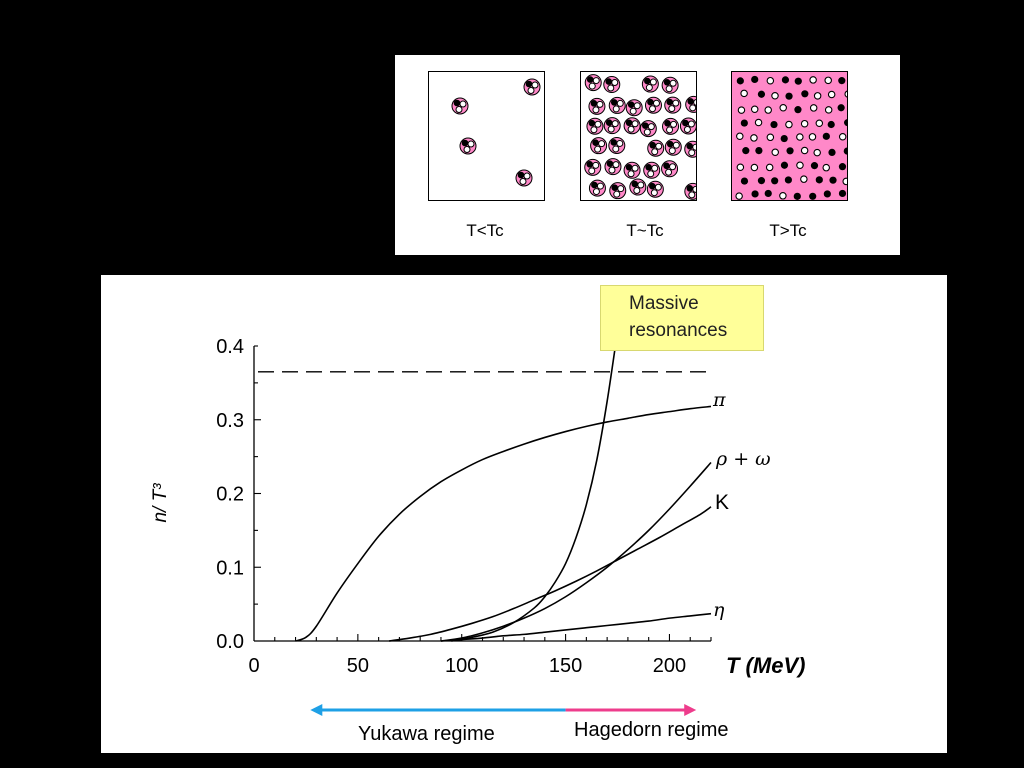 The width and height of the screenshot is (1024, 768). I want to click on y-tick-label: 0.3, so click(230, 421).